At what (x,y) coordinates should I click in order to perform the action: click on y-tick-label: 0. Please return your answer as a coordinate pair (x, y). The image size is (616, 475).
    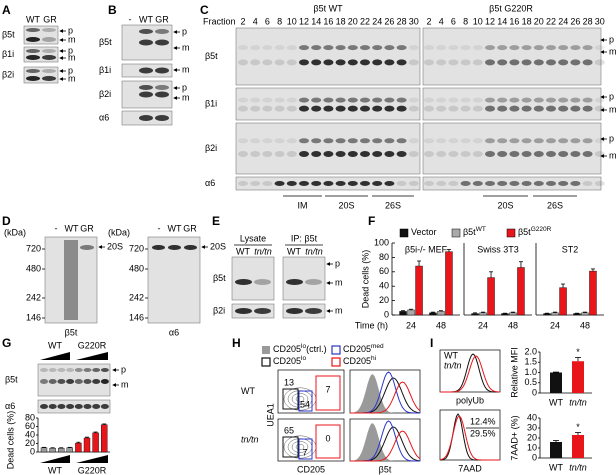
    Looking at the image, I should click on (534, 457).